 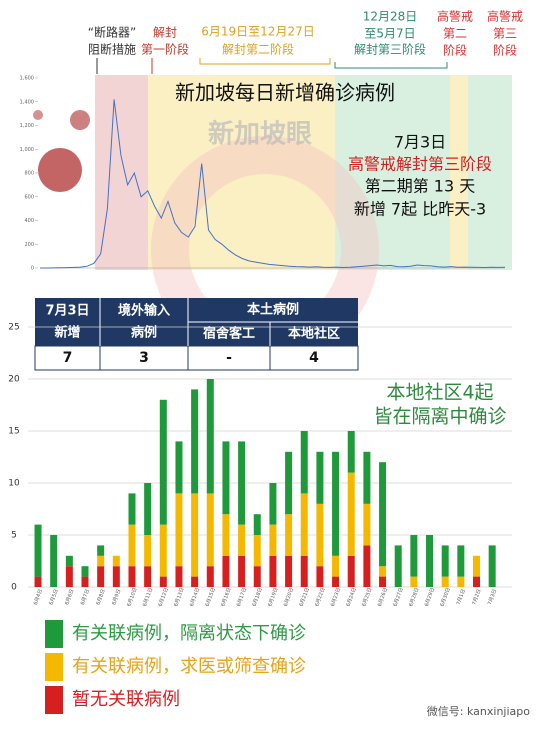 What do you see at coordinates (54, 596) in the screenshot?
I see `x-tick-label: 6月5日` at bounding box center [54, 596].